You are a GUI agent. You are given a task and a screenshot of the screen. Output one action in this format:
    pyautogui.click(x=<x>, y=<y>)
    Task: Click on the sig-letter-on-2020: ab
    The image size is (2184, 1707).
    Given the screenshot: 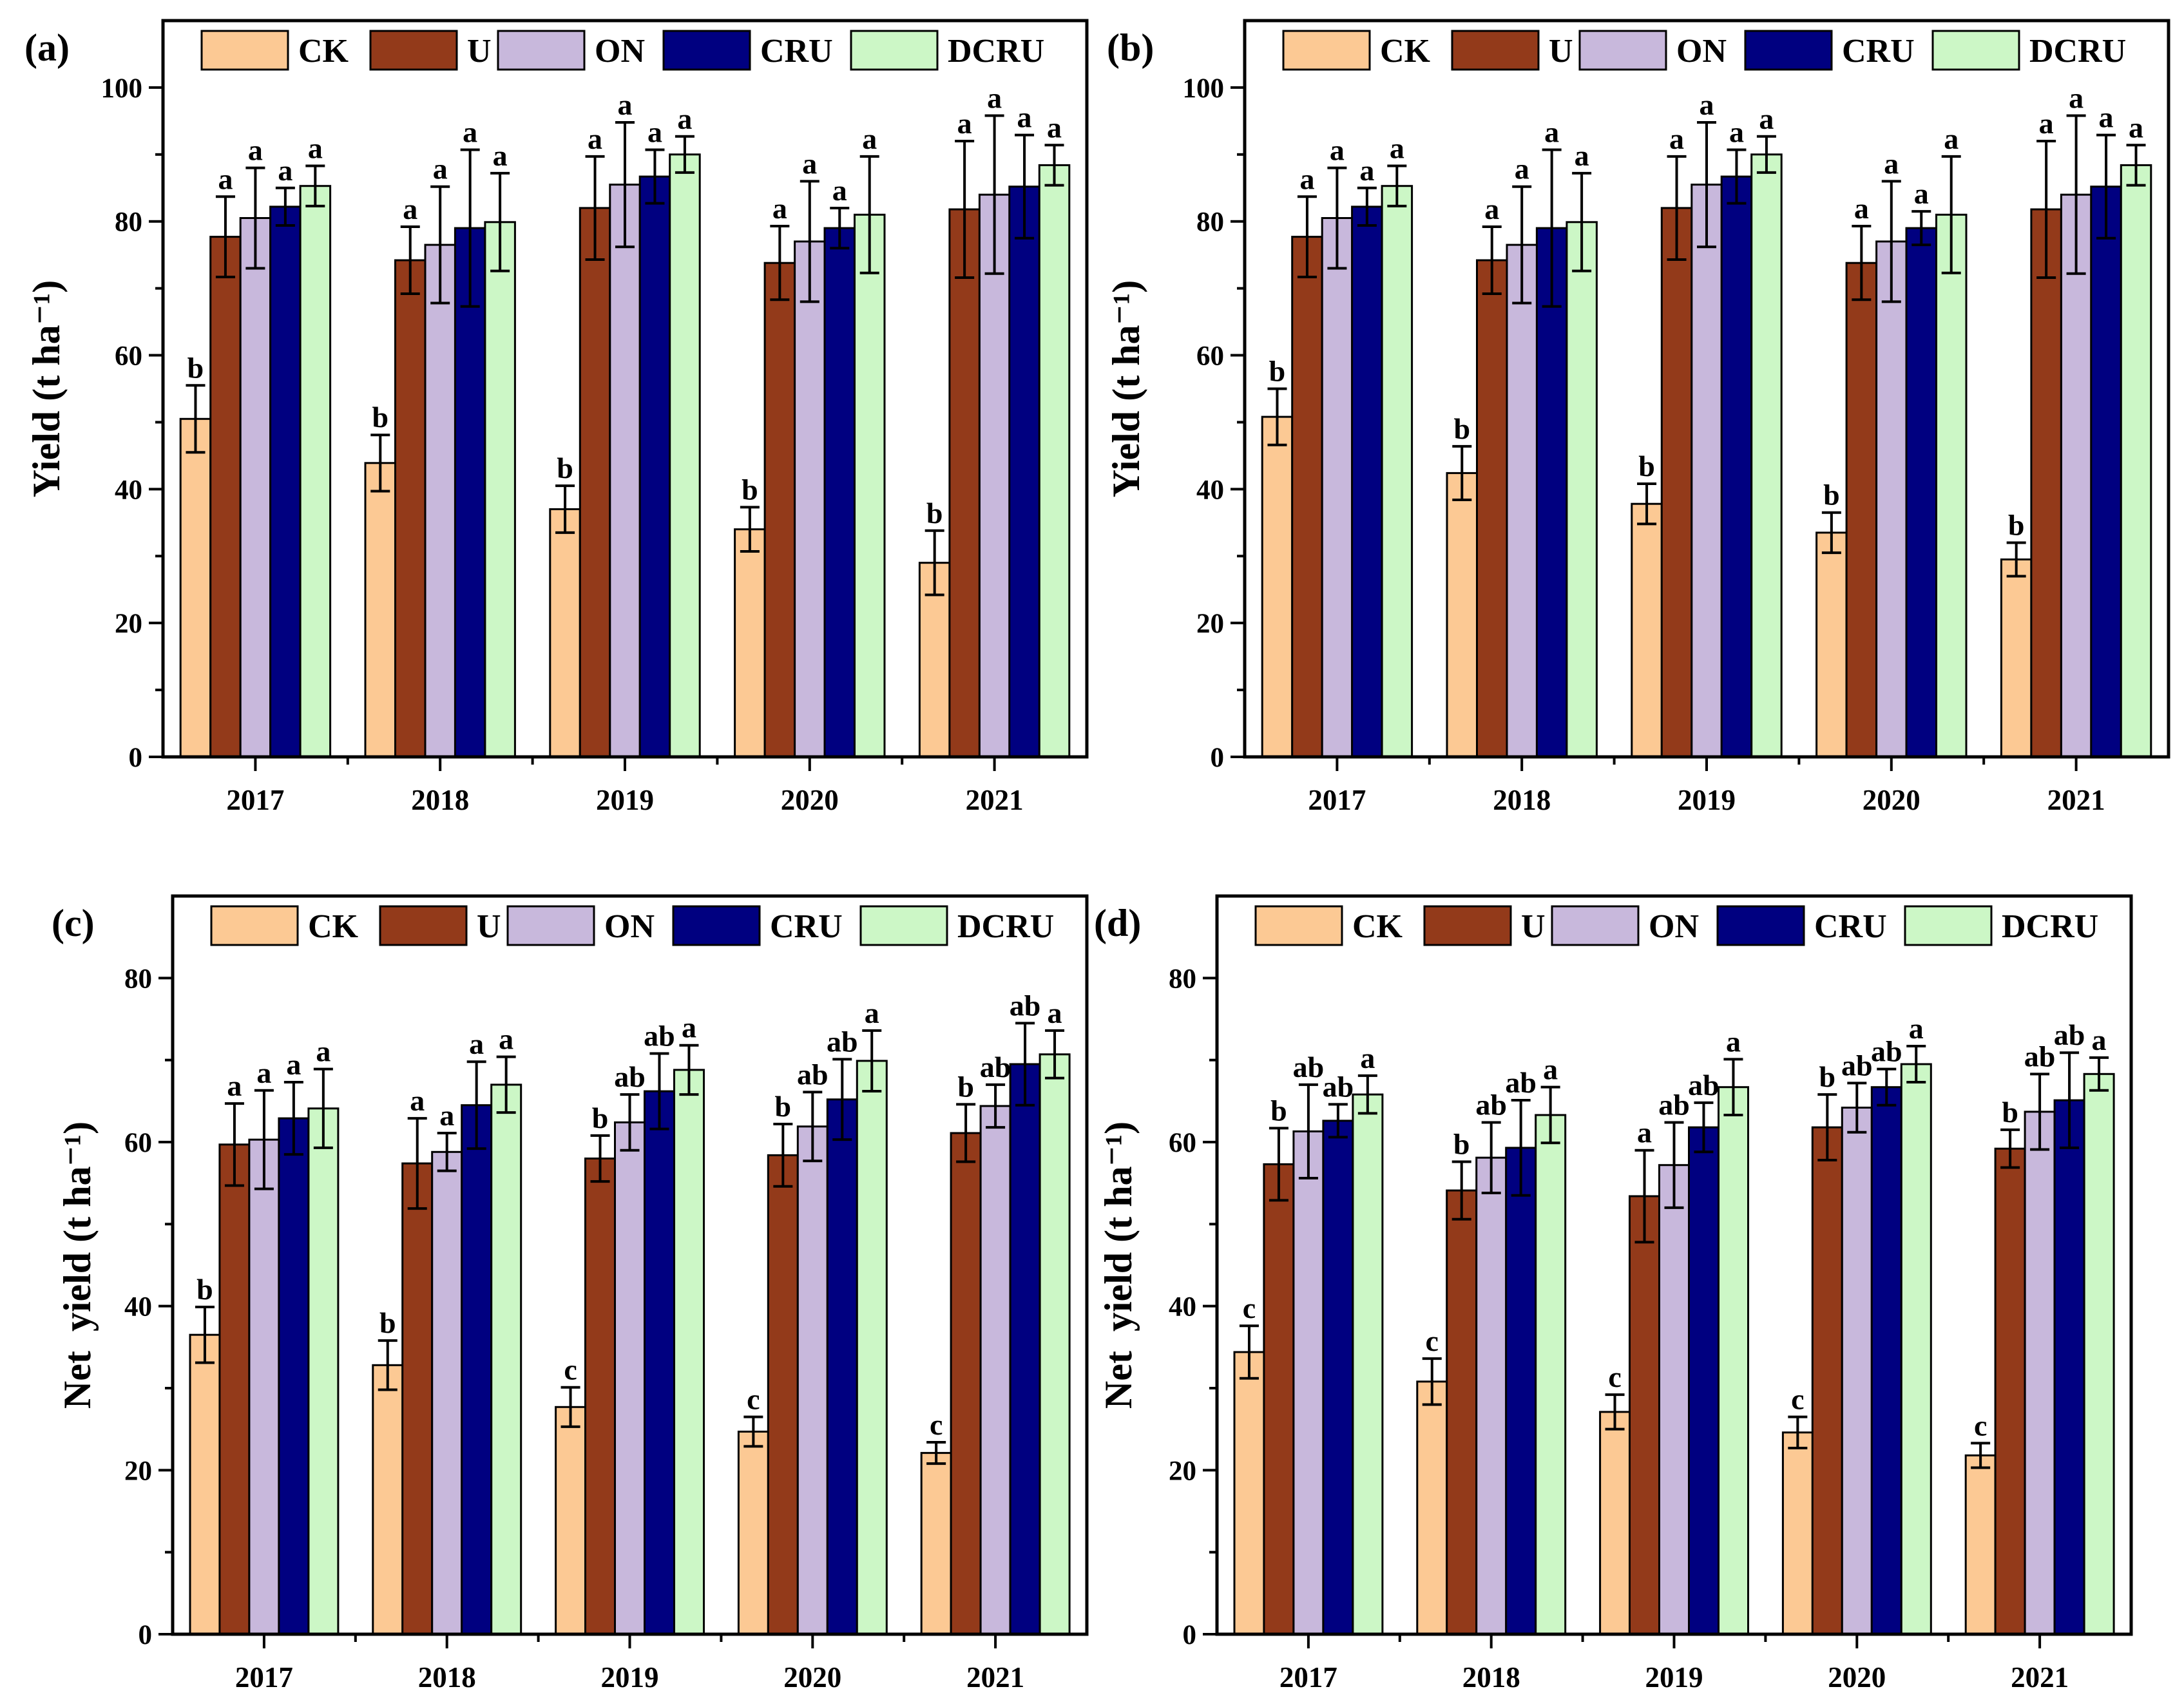 What is the action you would take?
    pyautogui.click(x=1857, y=1065)
    